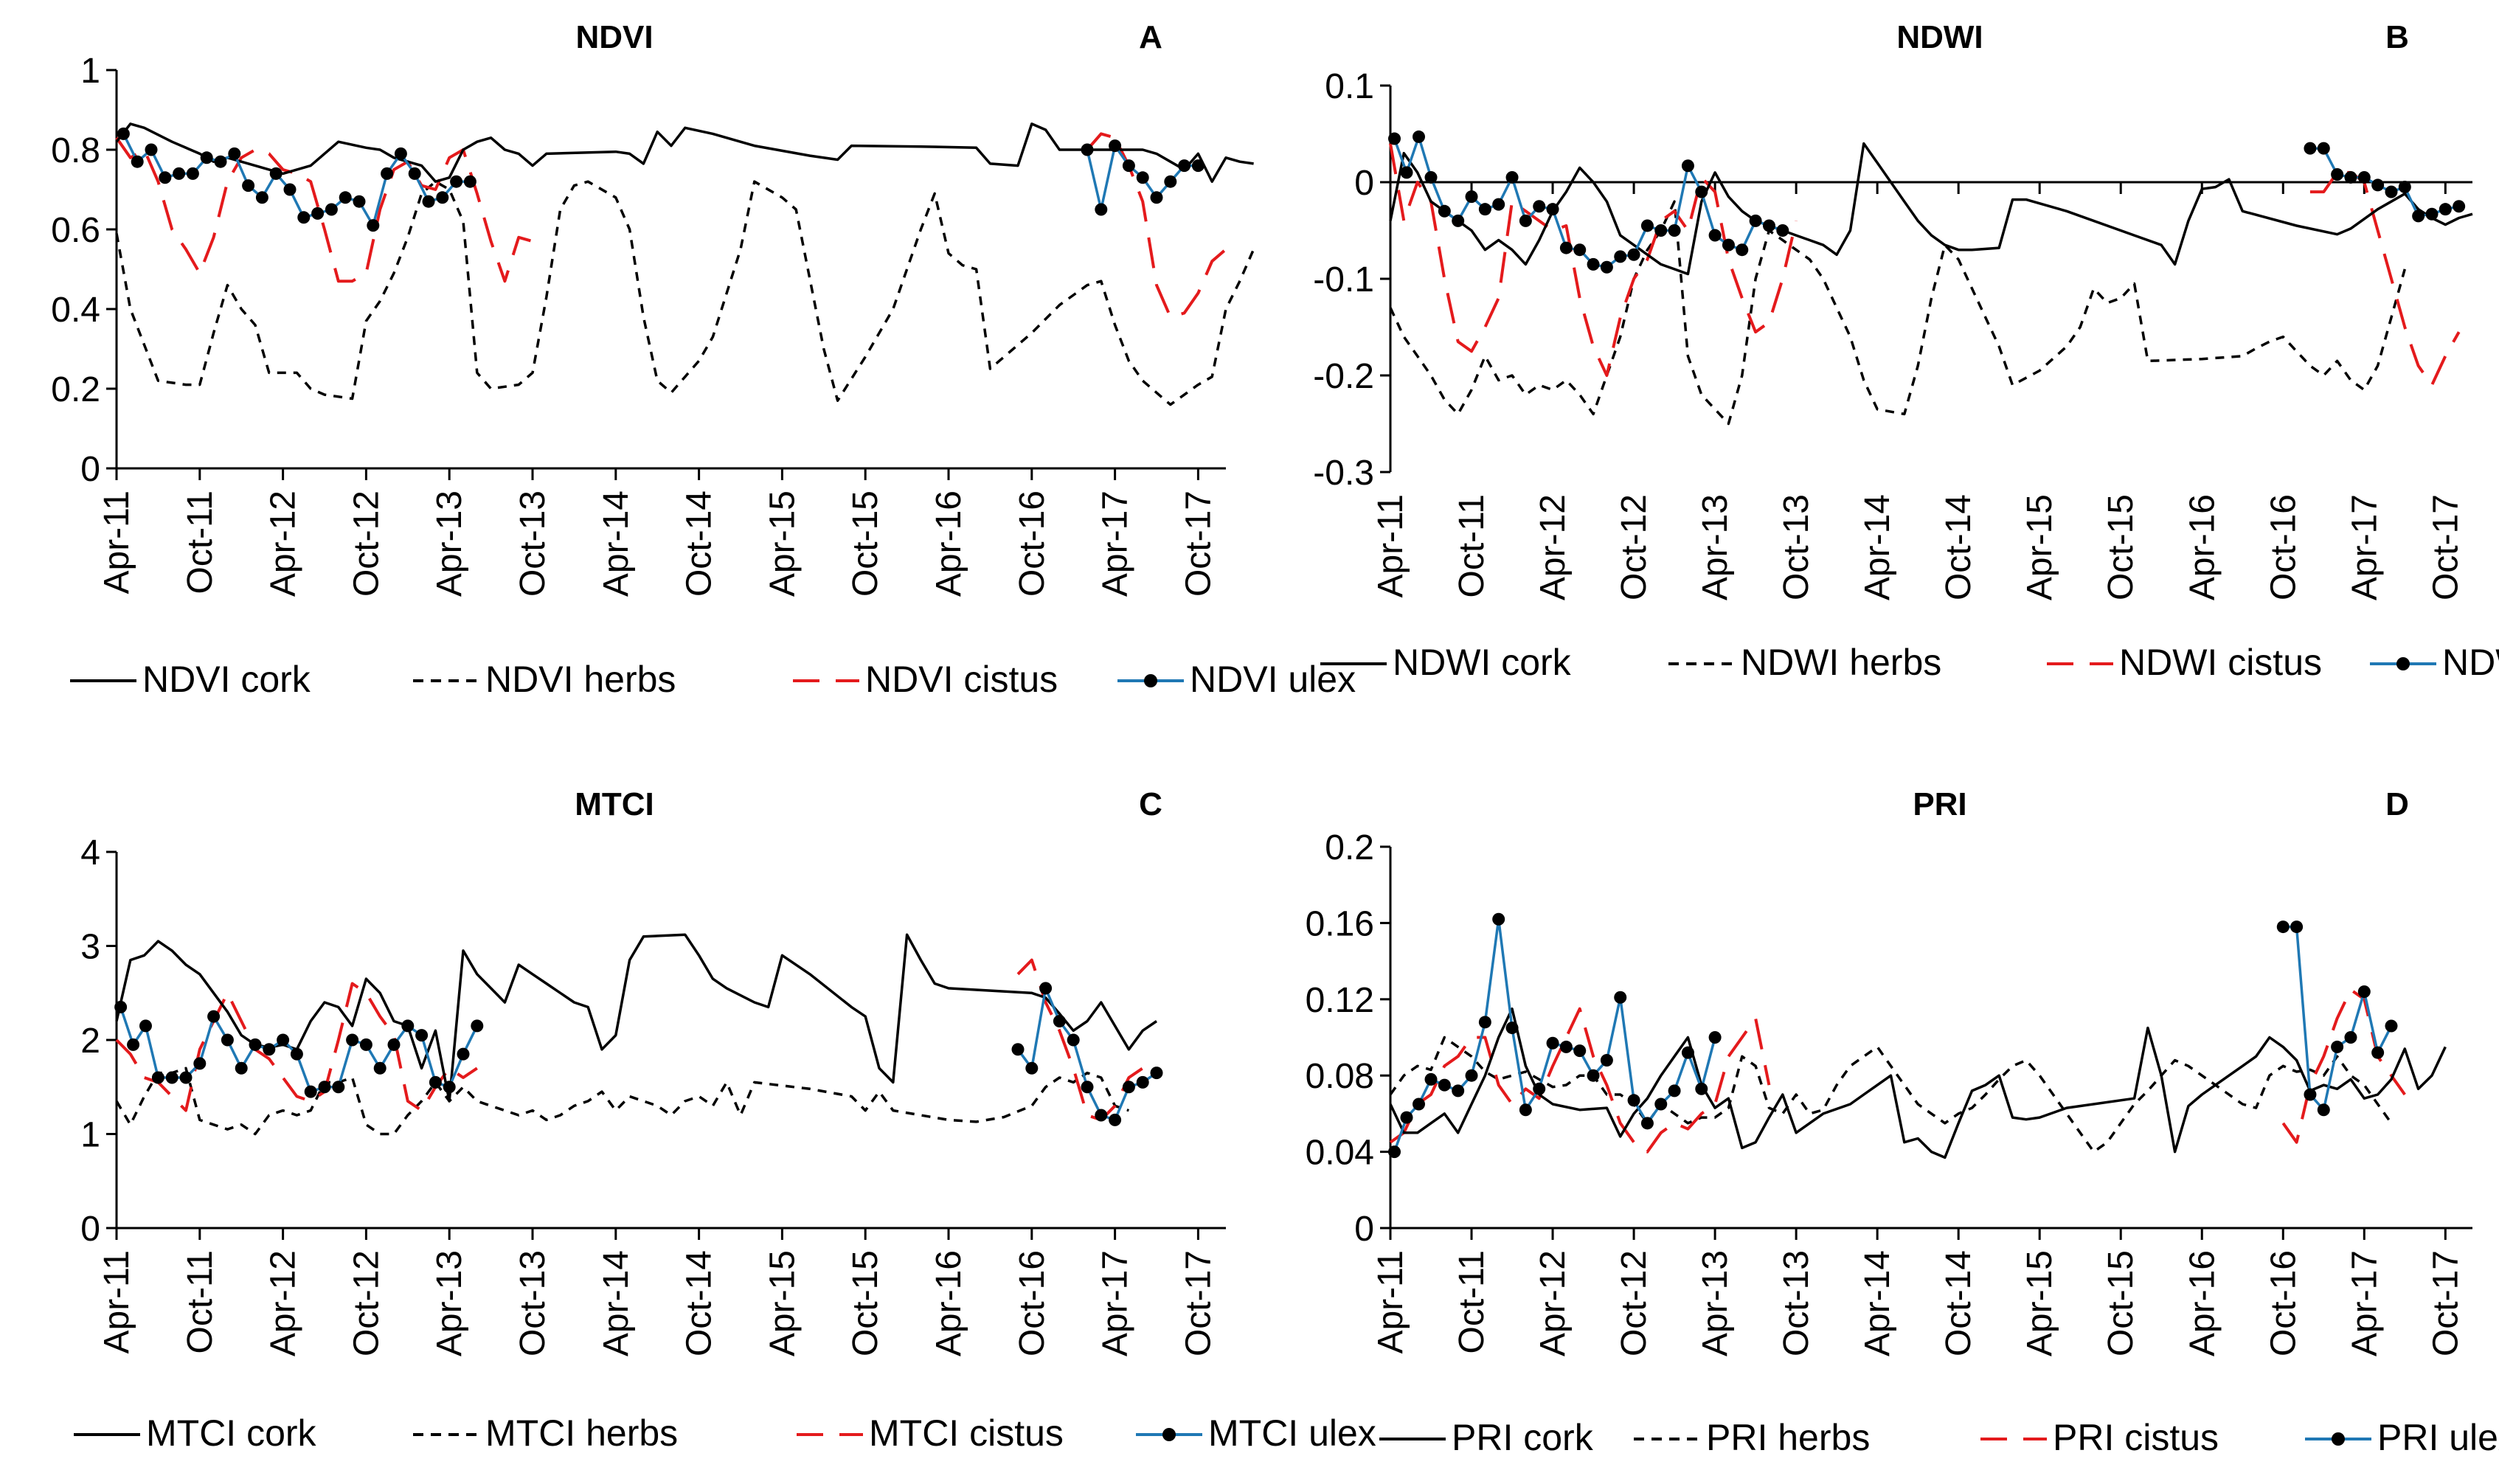 This screenshot has height=1484, width=2499. What do you see at coordinates (90, 1135) in the screenshot?
I see `y-tick-label: 1` at bounding box center [90, 1135].